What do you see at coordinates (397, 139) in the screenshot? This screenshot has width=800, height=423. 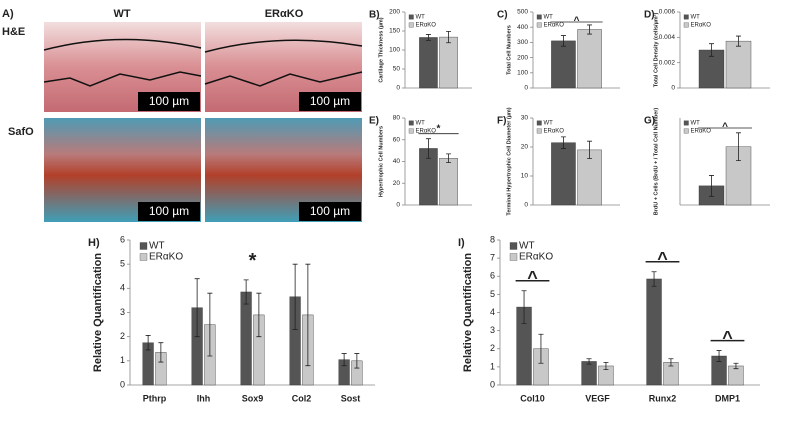 I see `y-tick-label: 60` at bounding box center [397, 139].